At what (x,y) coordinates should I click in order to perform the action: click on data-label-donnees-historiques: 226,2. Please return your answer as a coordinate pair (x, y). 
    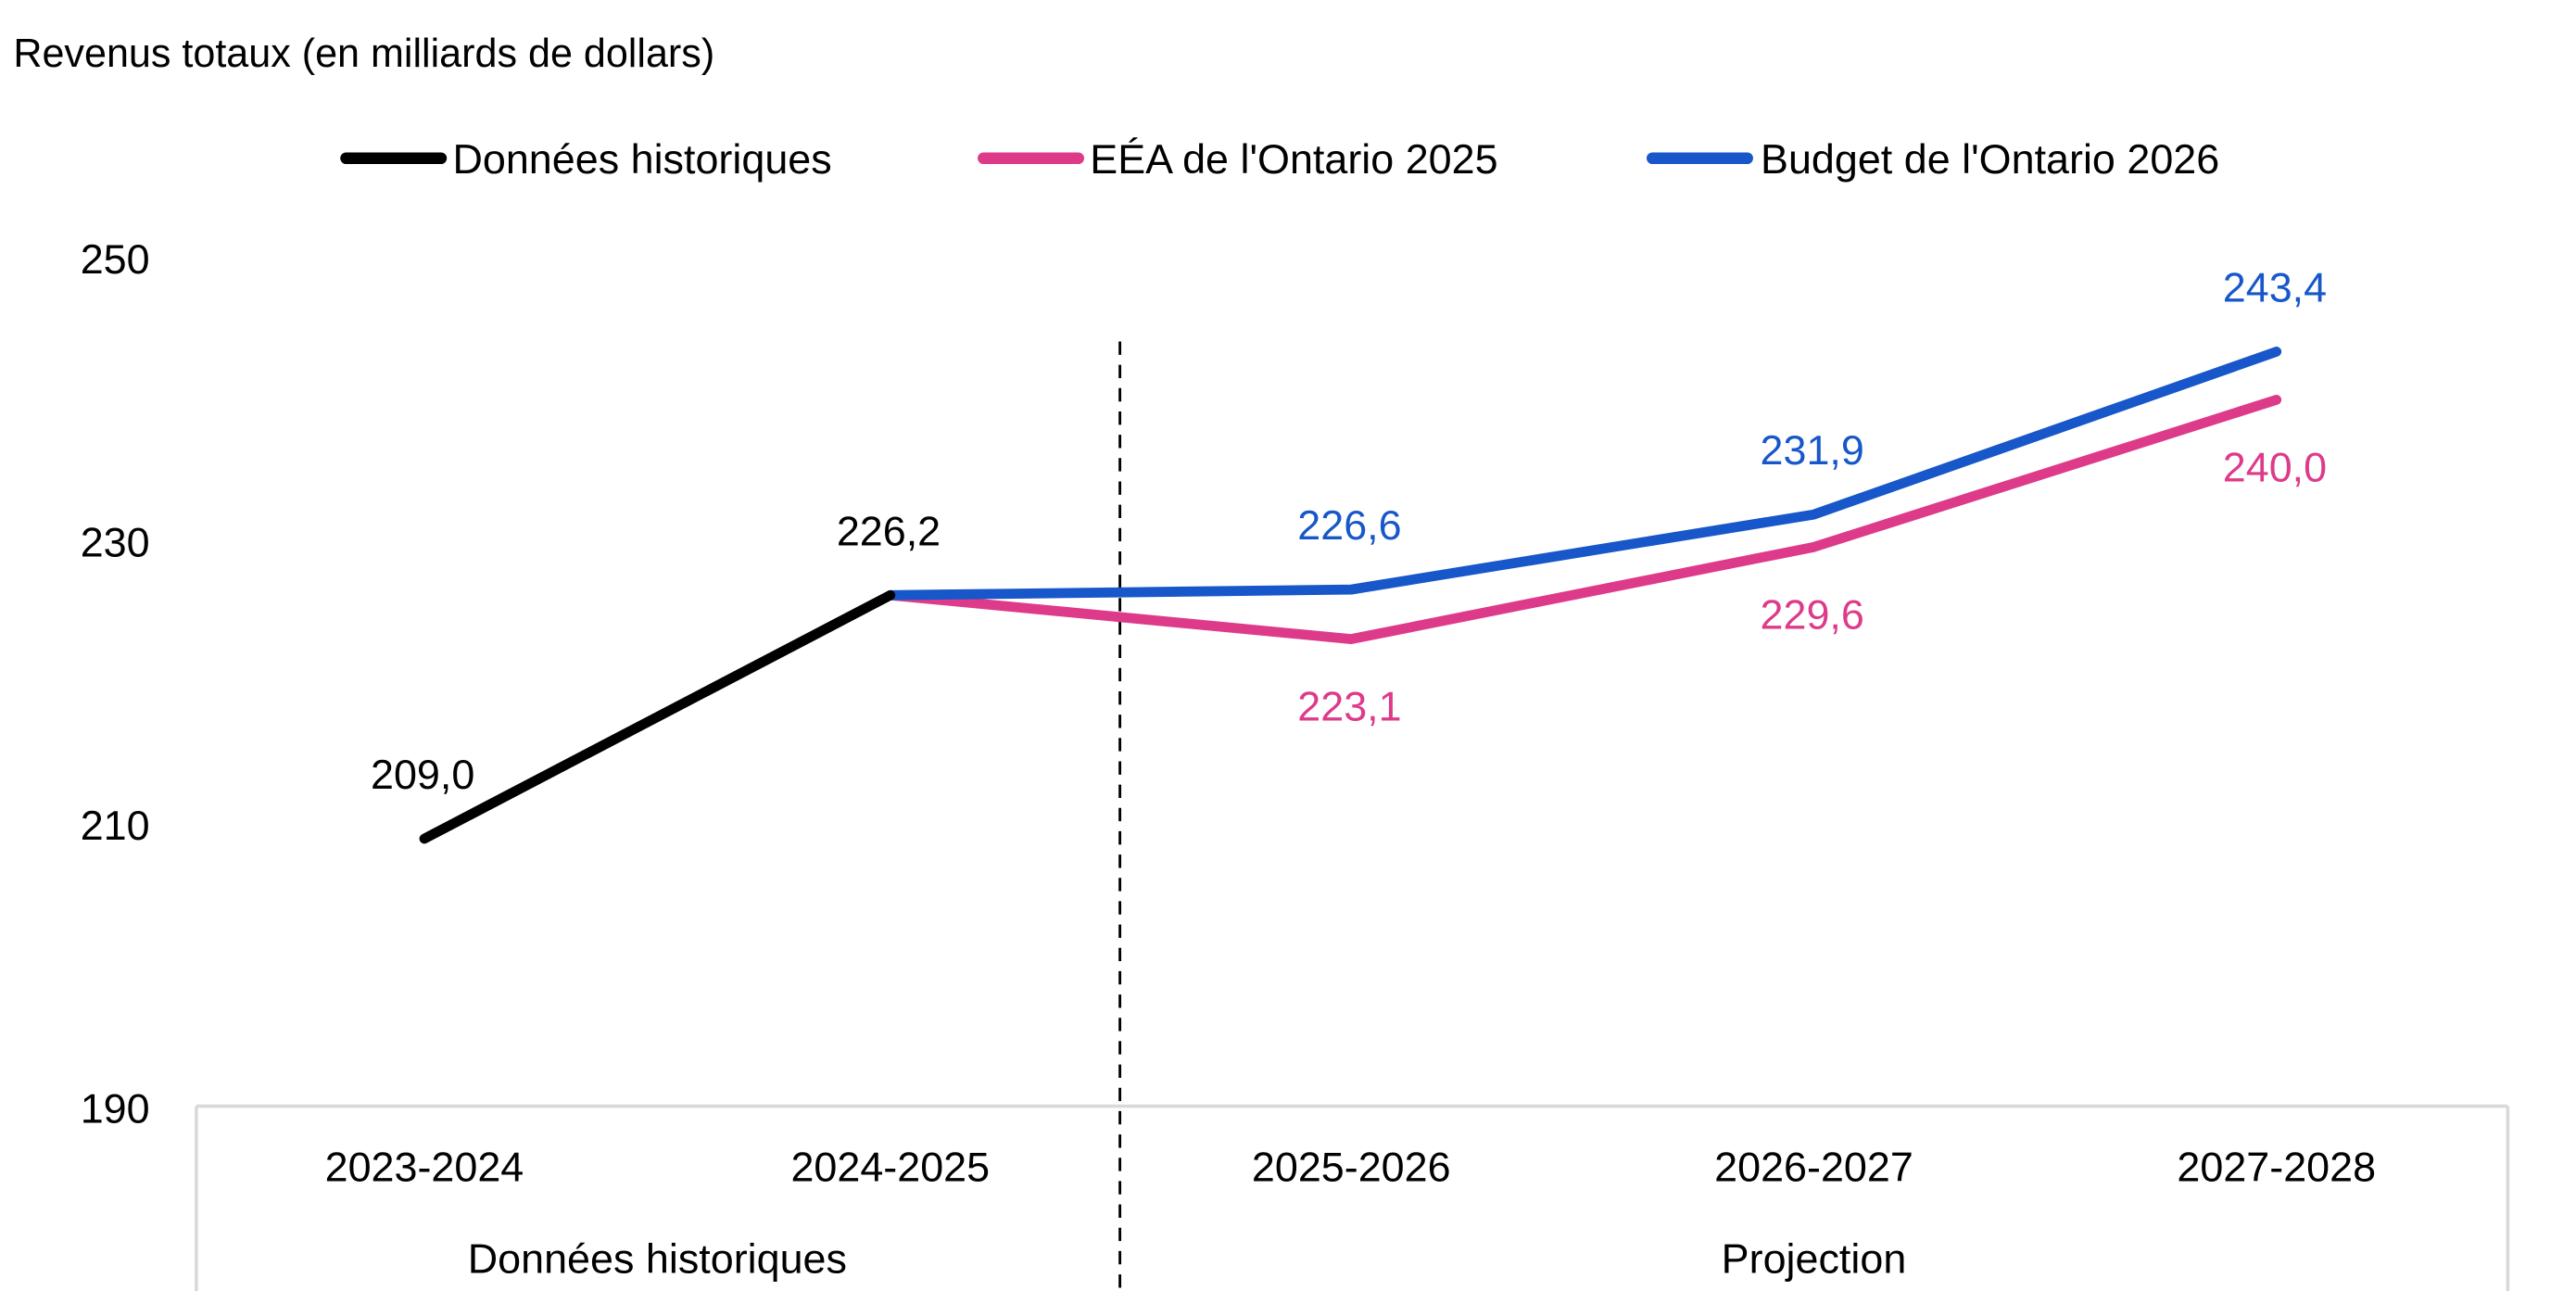
    Looking at the image, I should click on (889, 530).